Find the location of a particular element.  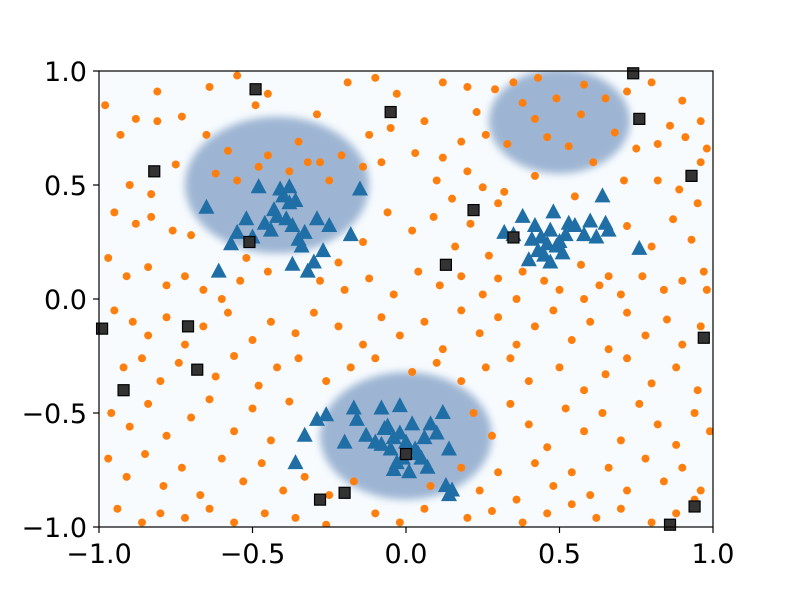

y-tick-label: −0.5 is located at coordinates (54, 414).